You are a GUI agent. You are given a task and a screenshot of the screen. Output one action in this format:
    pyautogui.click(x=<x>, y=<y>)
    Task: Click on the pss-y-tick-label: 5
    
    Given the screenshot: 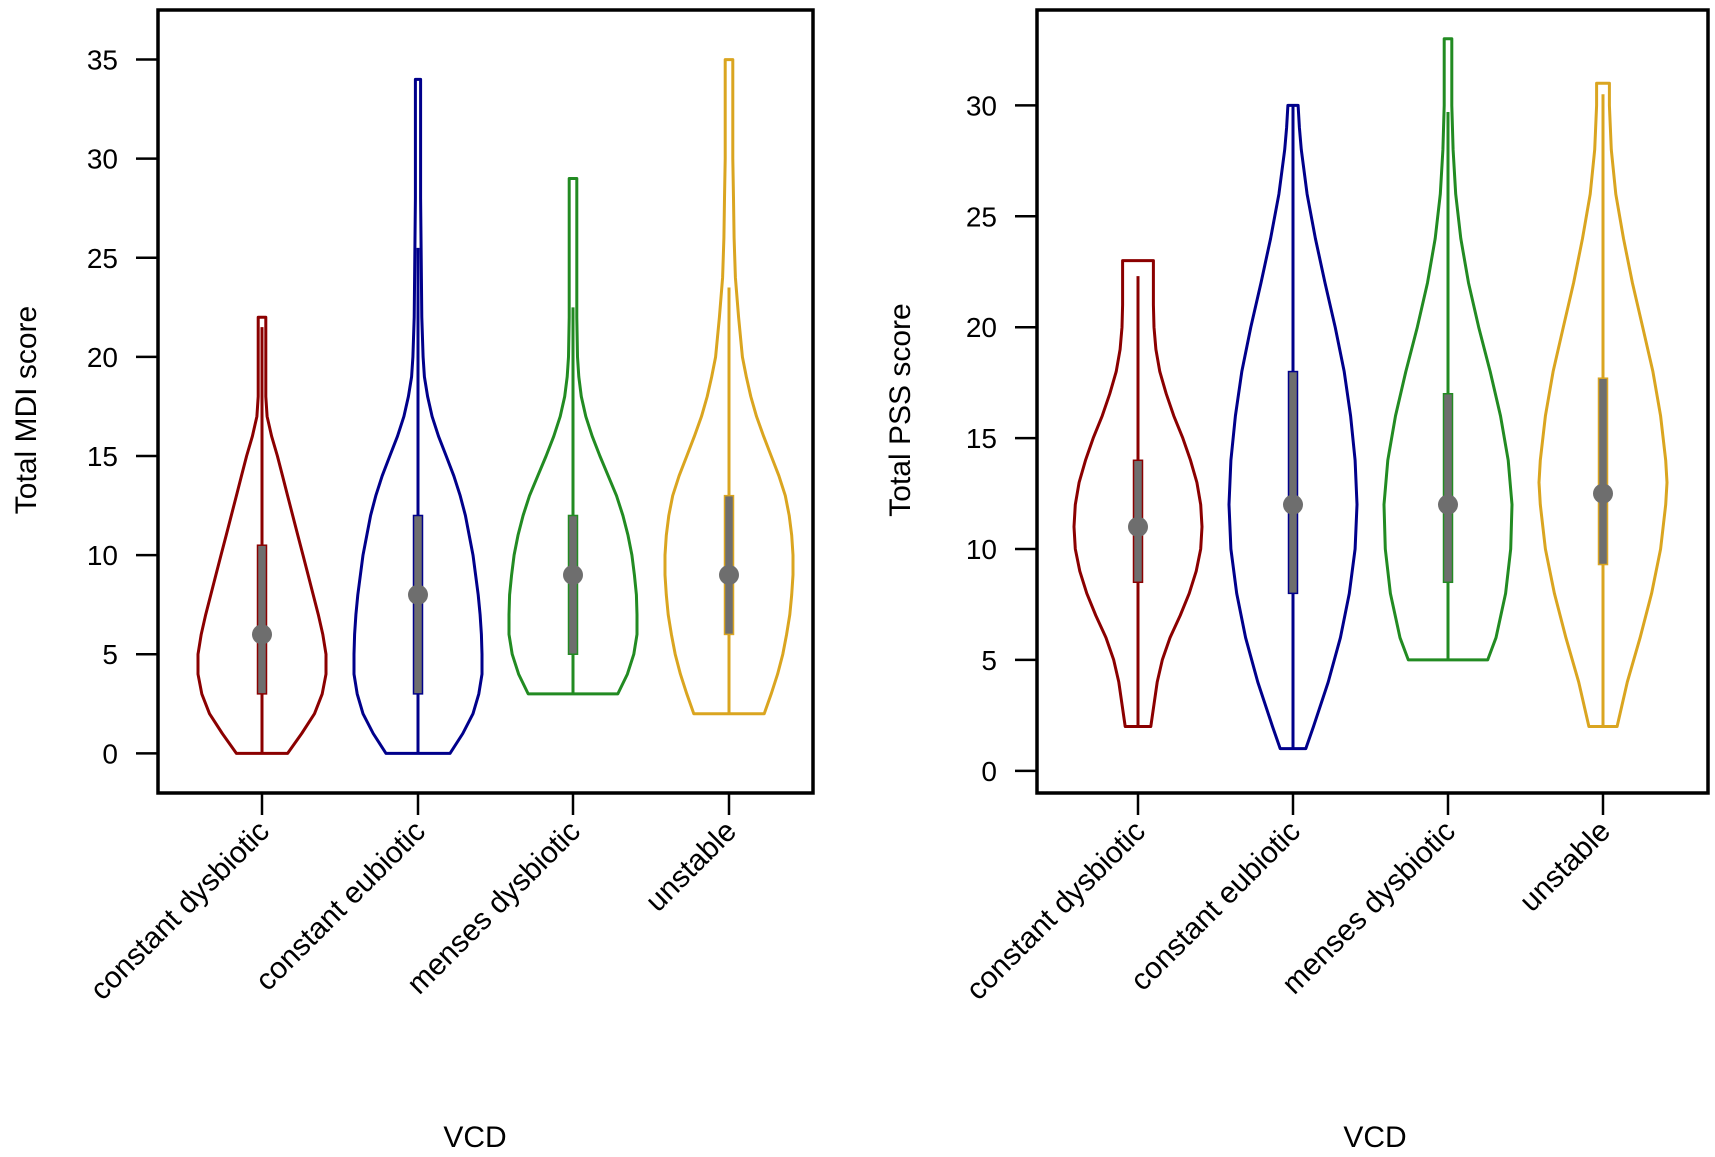 What is the action you would take?
    pyautogui.click(x=989, y=660)
    